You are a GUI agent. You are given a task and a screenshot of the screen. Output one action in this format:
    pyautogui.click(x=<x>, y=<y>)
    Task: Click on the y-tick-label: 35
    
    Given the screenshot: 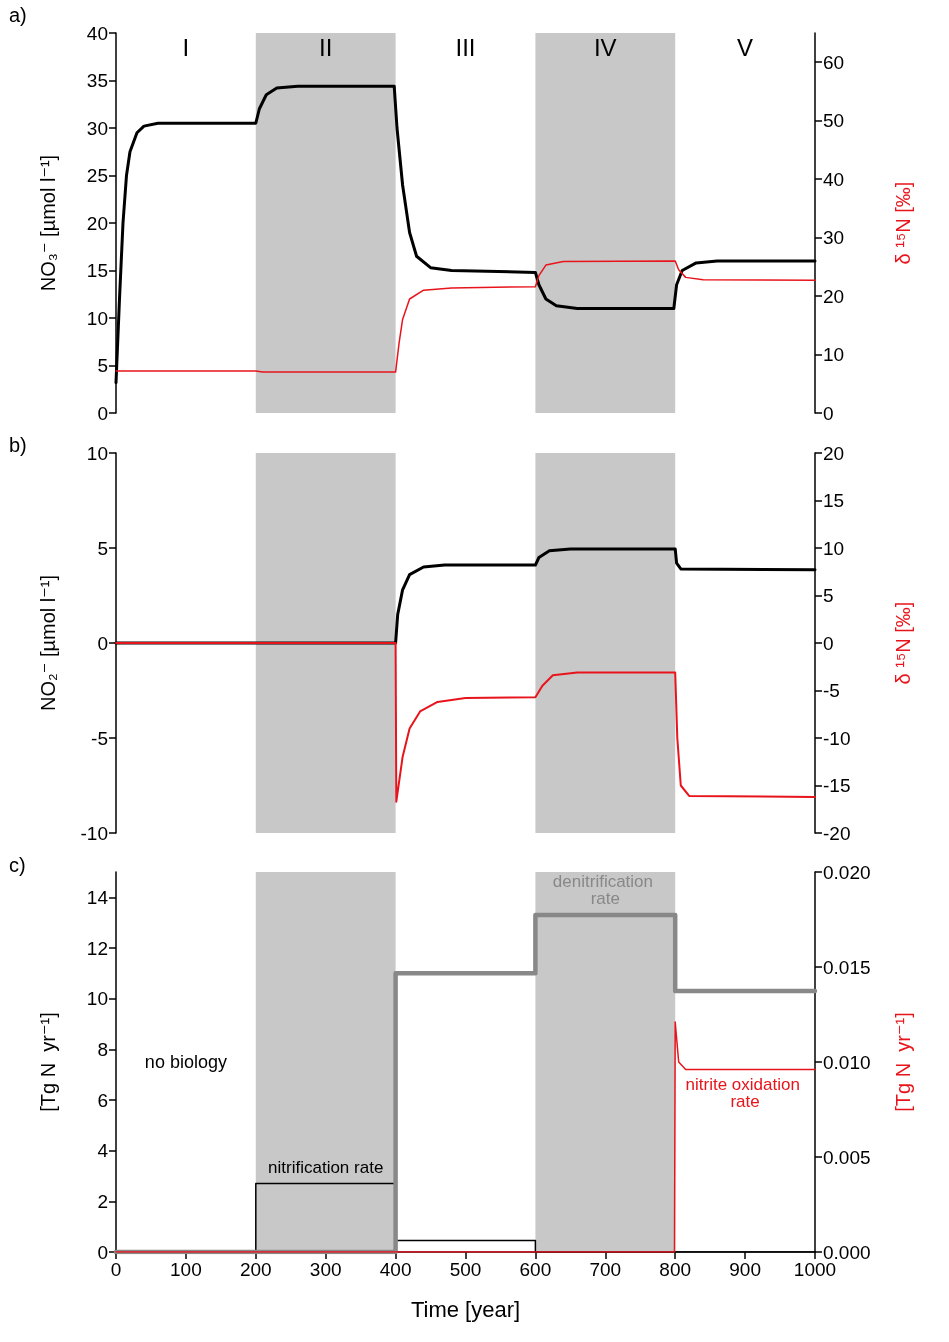 What is the action you would take?
    pyautogui.click(x=97, y=80)
    